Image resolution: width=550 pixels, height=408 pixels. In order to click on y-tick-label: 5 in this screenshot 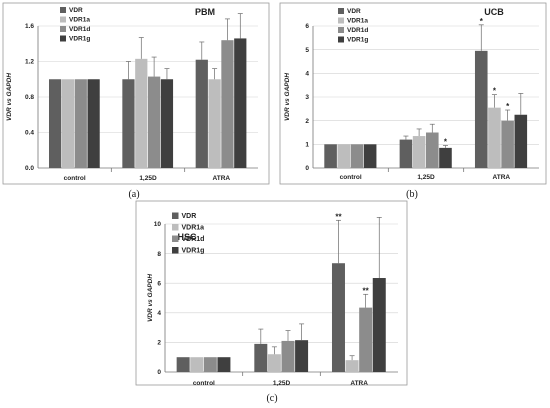, I will do `click(307, 50)`.